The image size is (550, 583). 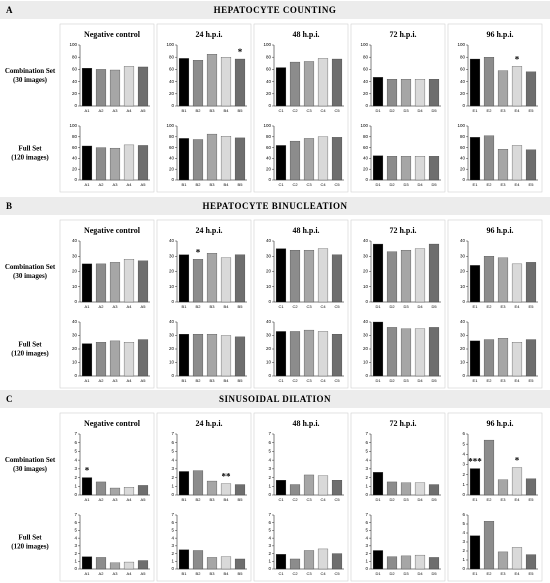 I want to click on x-tick-label: B2, so click(x=199, y=306).